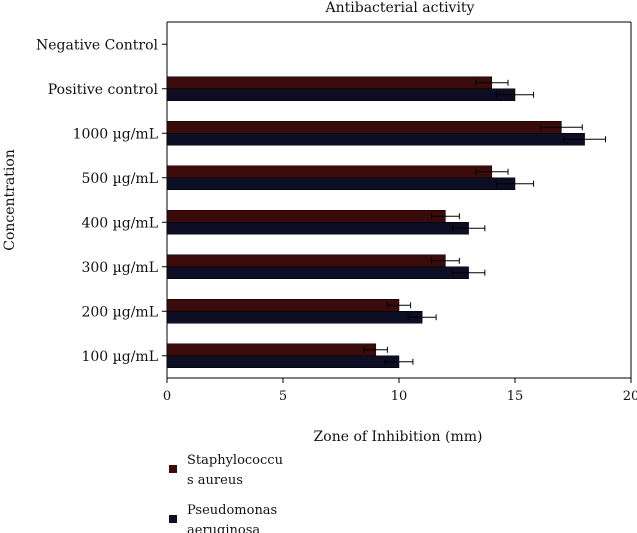 This screenshot has width=637, height=533. I want to click on legend-label-2: Pseudomonas, so click(232, 510).